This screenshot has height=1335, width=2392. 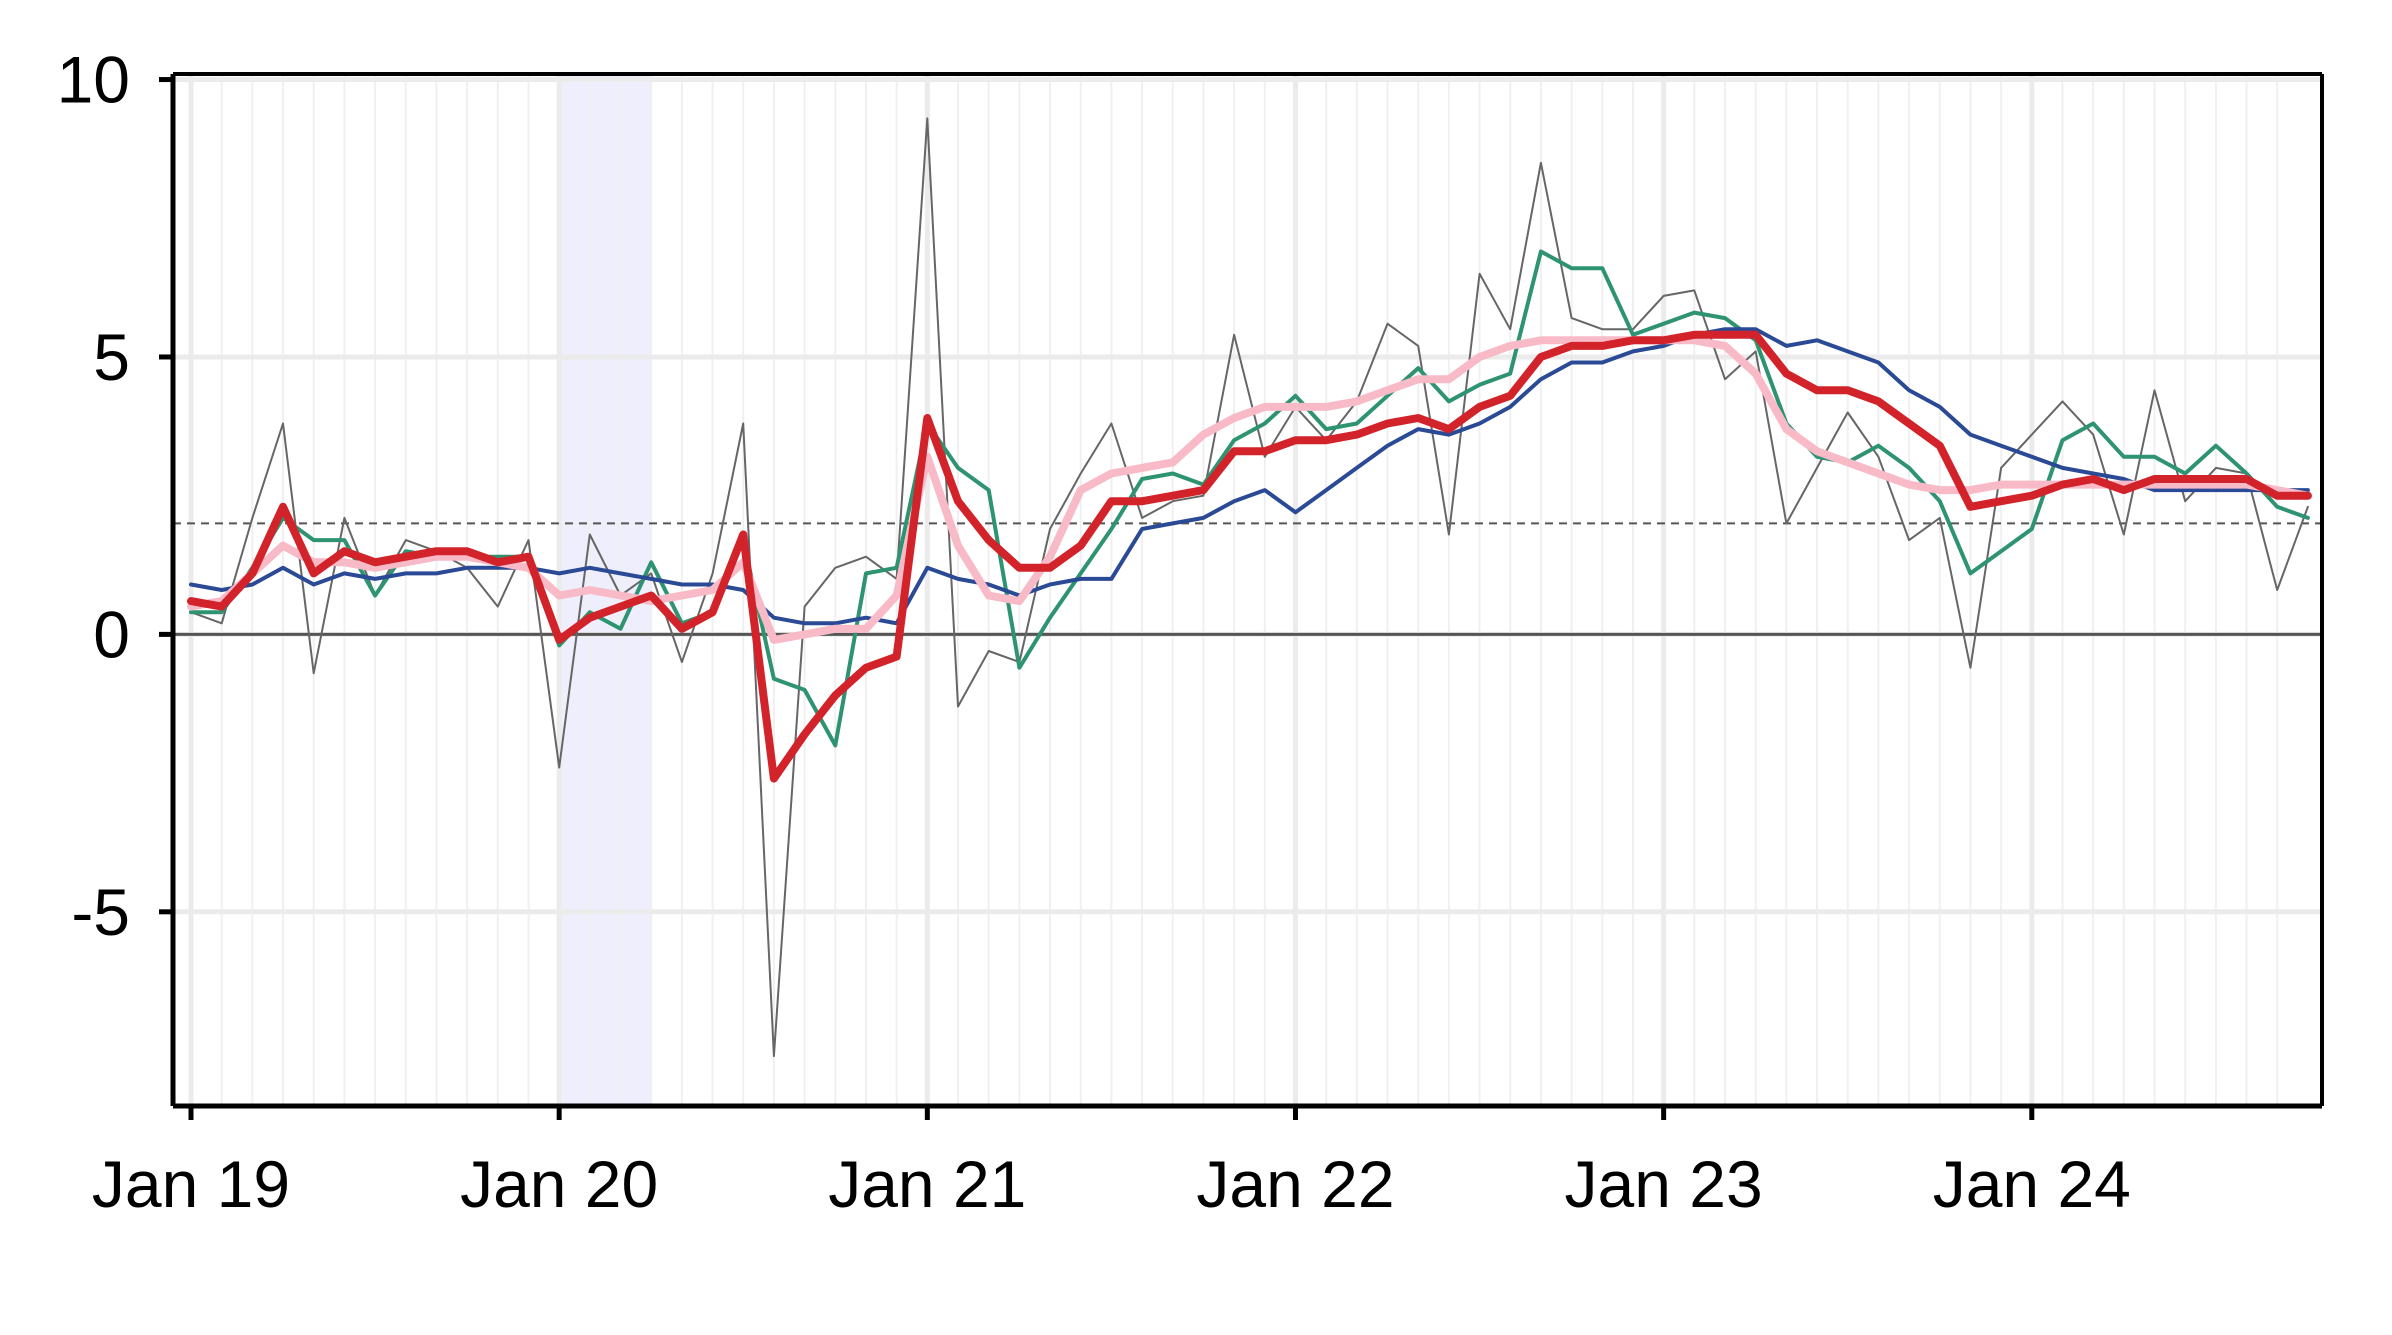 What do you see at coordinates (559, 1184) in the screenshot?
I see `x-tick-label: Jan 20` at bounding box center [559, 1184].